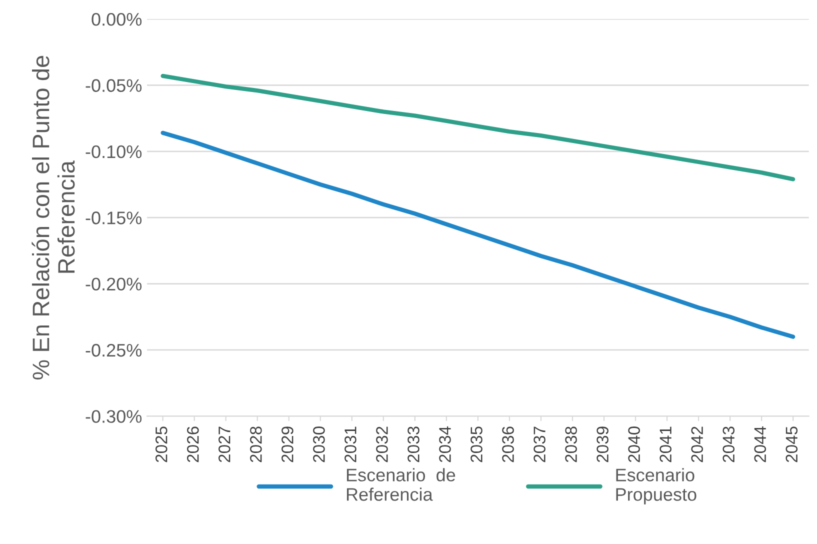  I want to click on x-tick-label: 2042, so click(697, 444).